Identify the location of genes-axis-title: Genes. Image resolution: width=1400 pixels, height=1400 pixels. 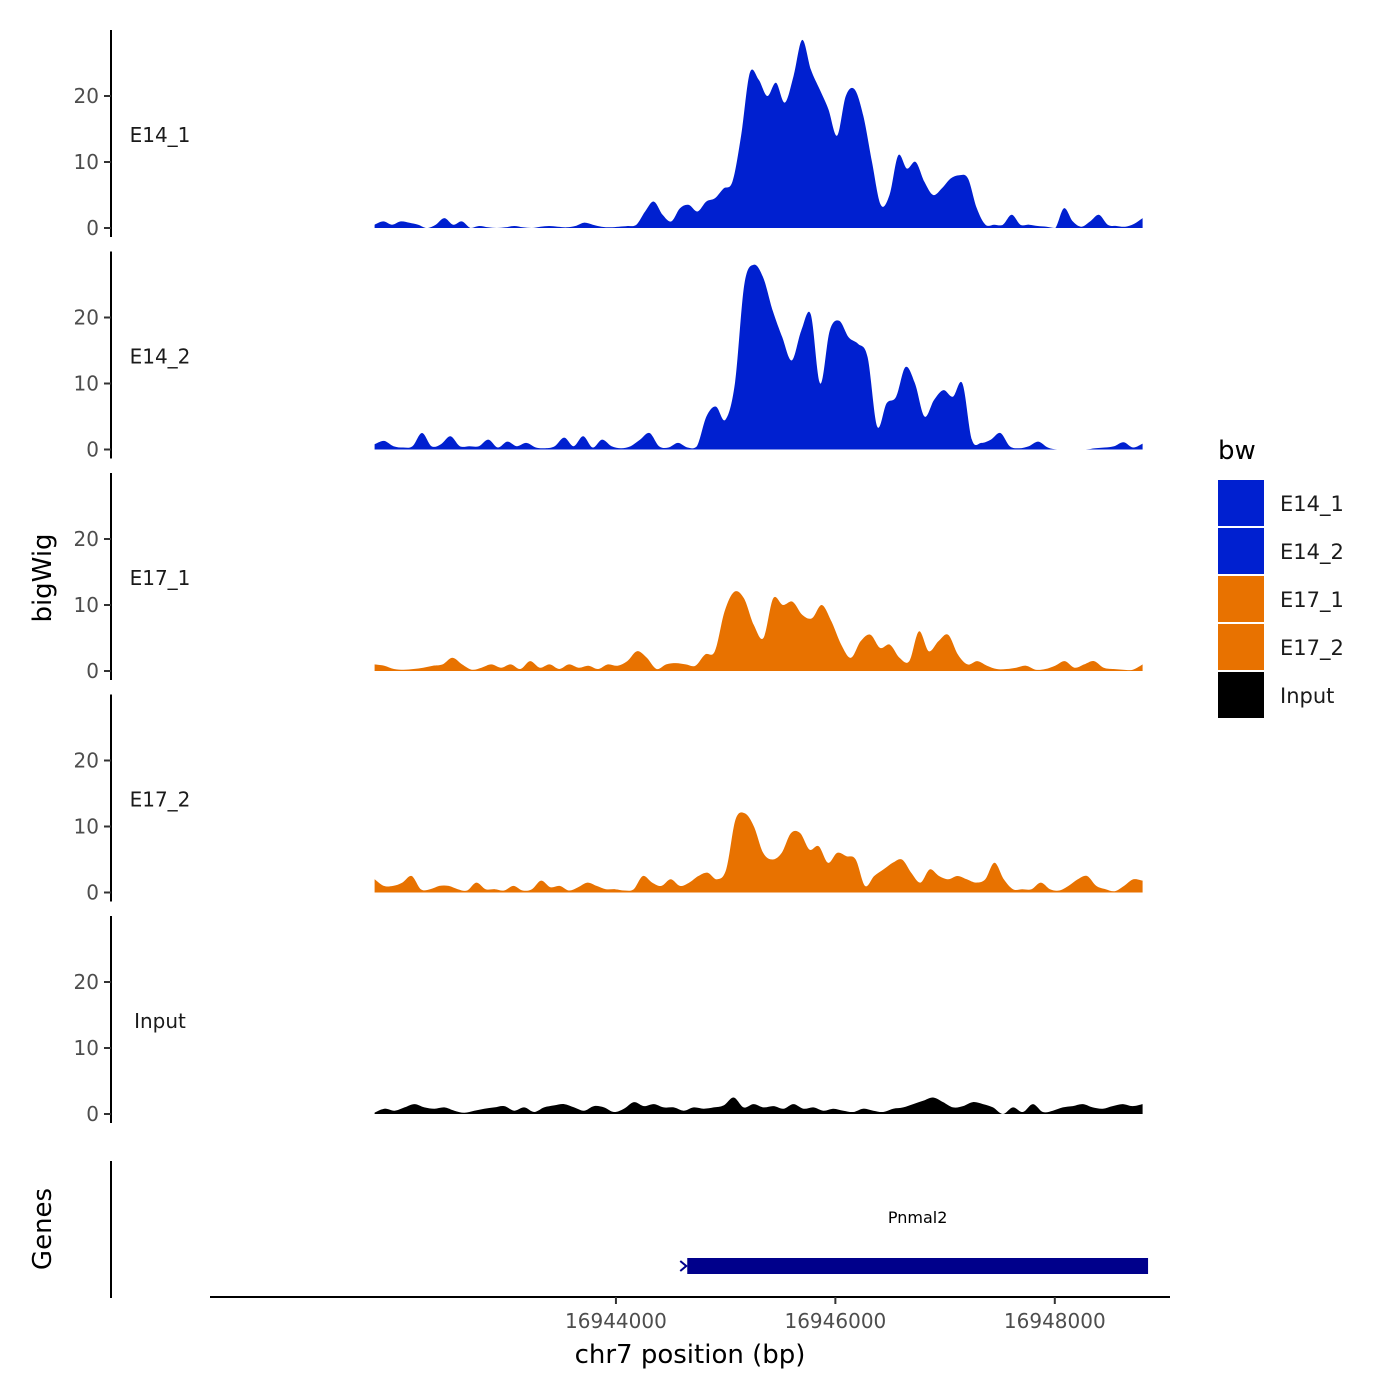
(43, 1229).